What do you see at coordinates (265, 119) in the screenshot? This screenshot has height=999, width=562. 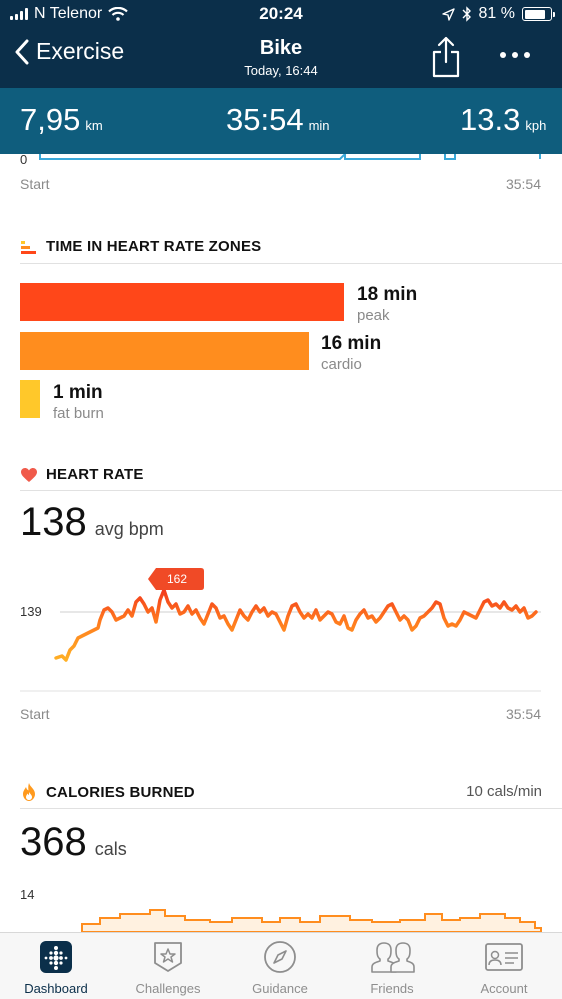 I see `duration-value: 35:54` at bounding box center [265, 119].